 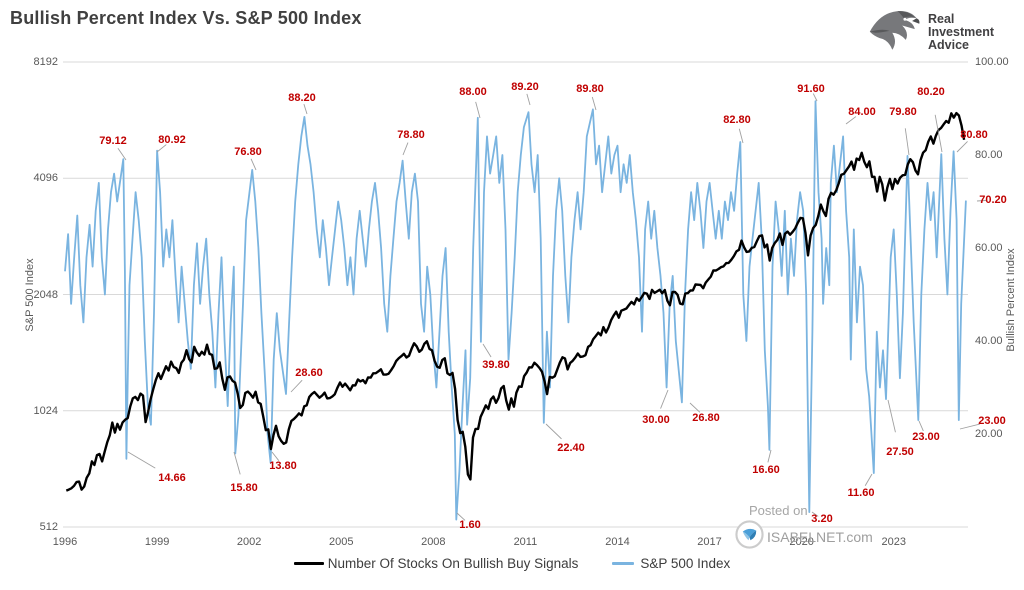 I want to click on watermark: Posted on ISABELNET.com, so click(x=804, y=528).